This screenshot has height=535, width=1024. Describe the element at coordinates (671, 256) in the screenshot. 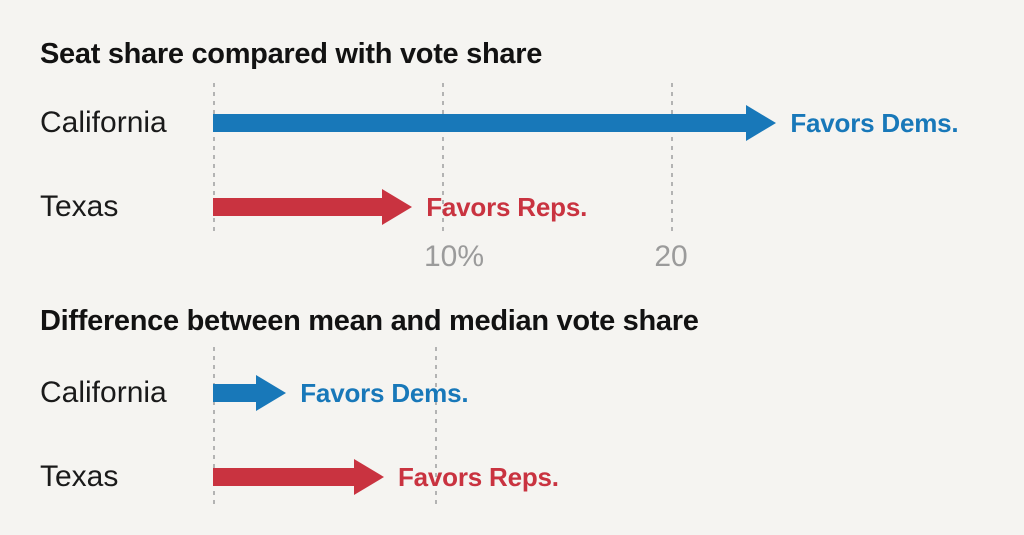

I see `axis-tick-label: 20` at that location.